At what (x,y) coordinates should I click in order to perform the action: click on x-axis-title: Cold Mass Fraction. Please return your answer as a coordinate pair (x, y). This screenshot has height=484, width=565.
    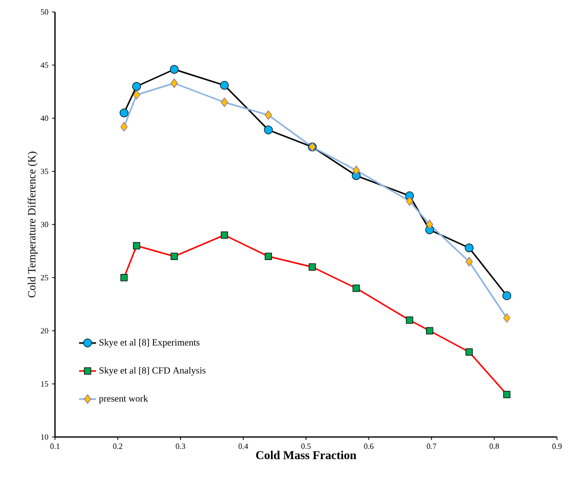
    Looking at the image, I should click on (306, 455).